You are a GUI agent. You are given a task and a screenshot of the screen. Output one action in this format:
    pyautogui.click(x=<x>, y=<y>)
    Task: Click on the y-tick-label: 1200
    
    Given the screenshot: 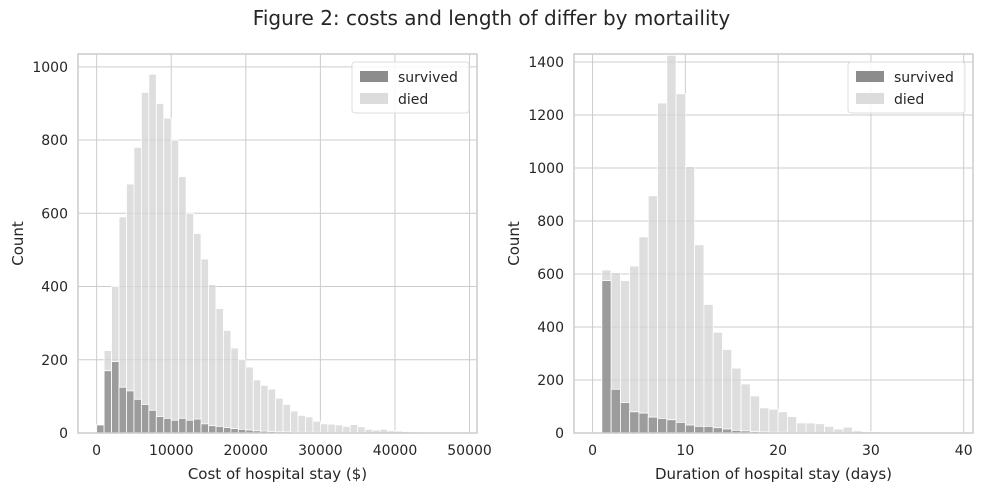 What is the action you would take?
    pyautogui.click(x=546, y=116)
    